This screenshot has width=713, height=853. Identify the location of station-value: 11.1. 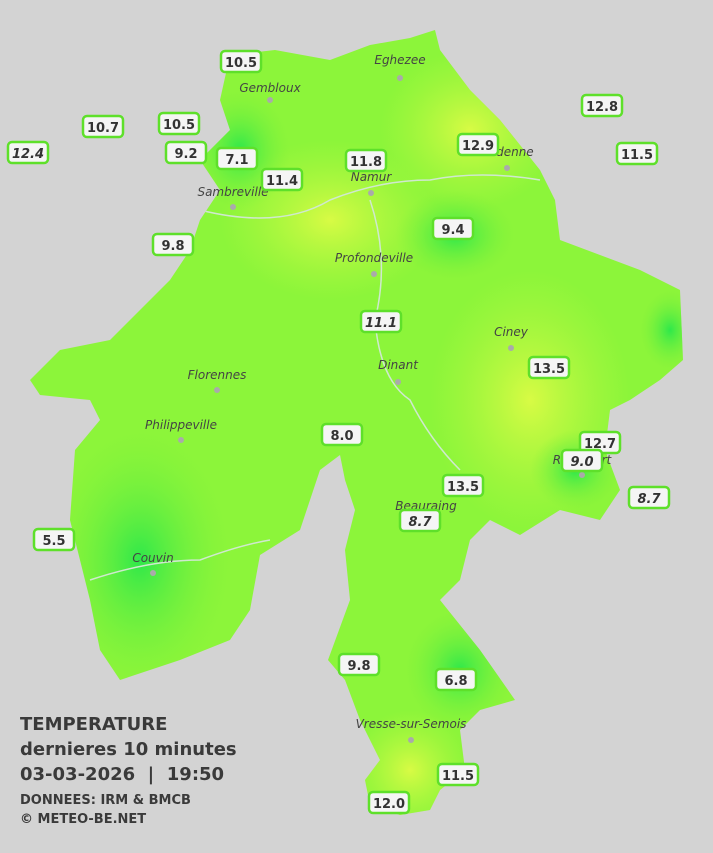
(381, 323).